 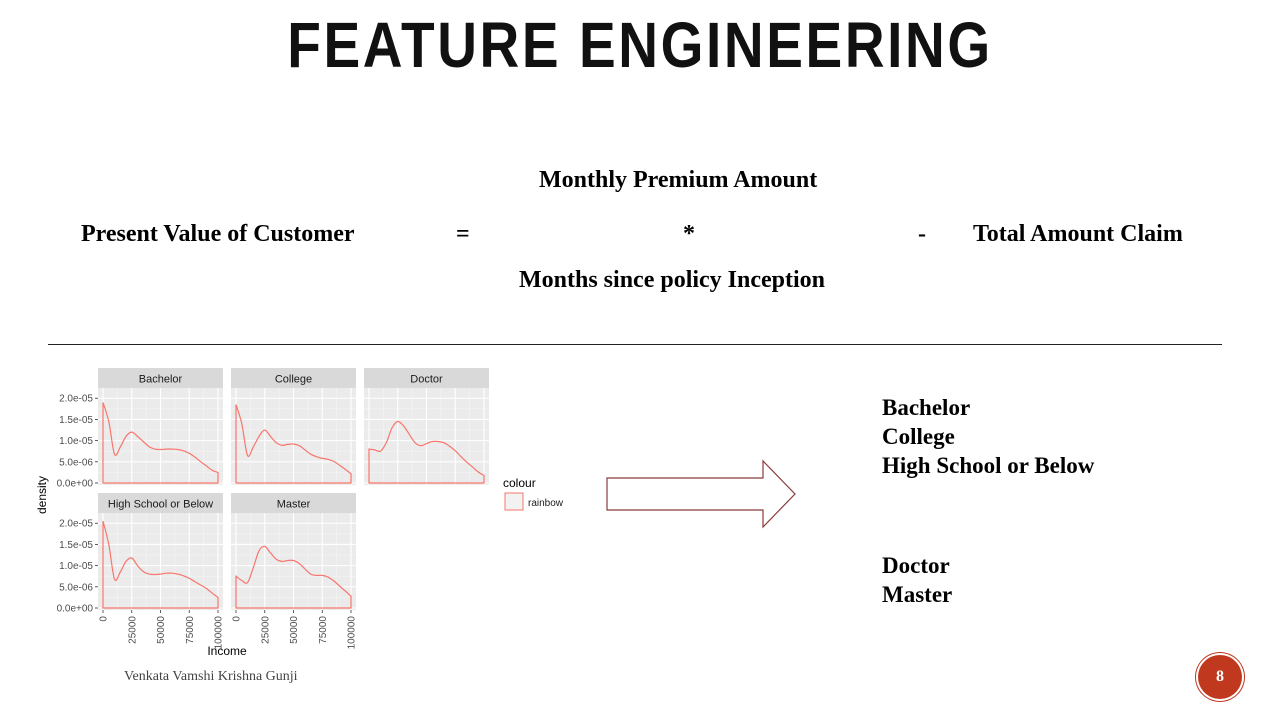 I want to click on density-line-doctor, so click(x=426, y=452).